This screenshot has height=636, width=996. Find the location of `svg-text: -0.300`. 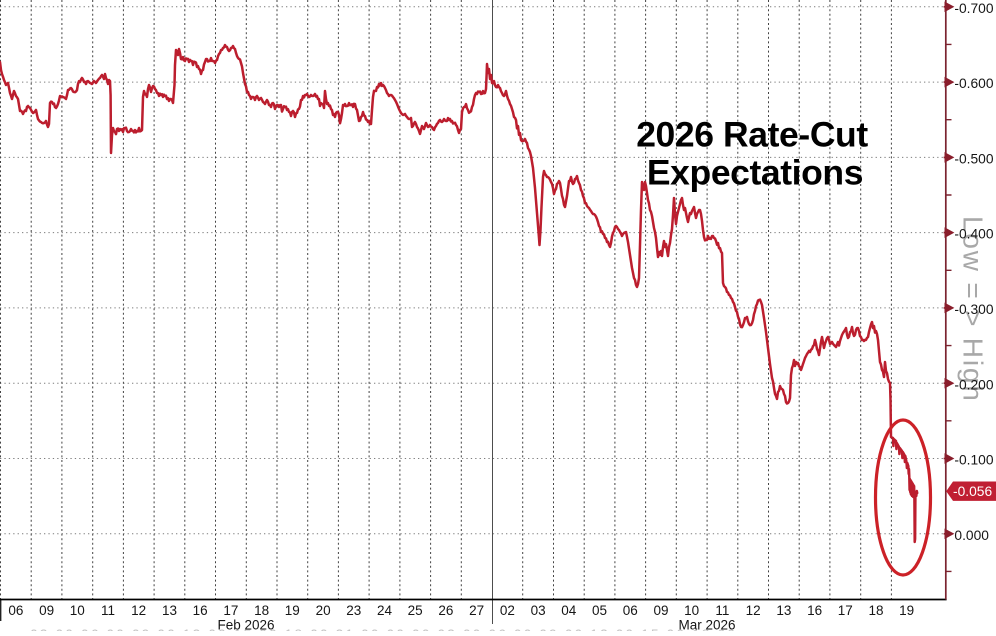

svg-text: -0.300 is located at coordinates (973, 309).